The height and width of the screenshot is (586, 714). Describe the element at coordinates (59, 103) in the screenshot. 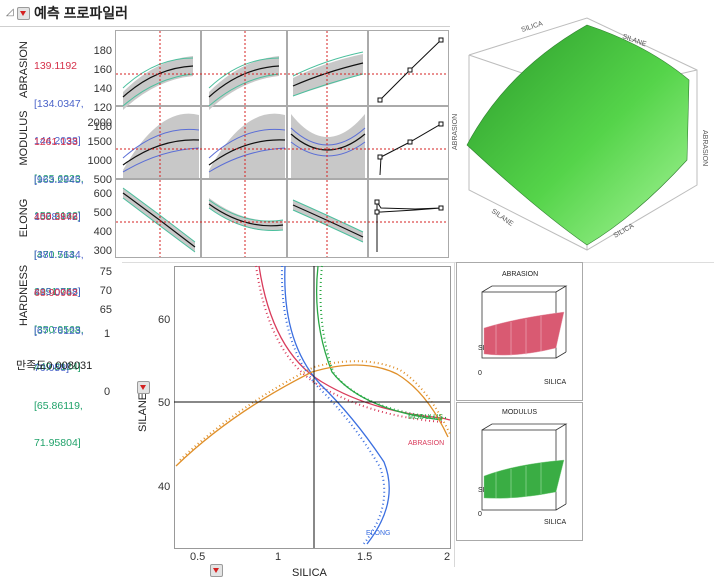

I see `abrasion-ci-low: [134.0347,` at that location.